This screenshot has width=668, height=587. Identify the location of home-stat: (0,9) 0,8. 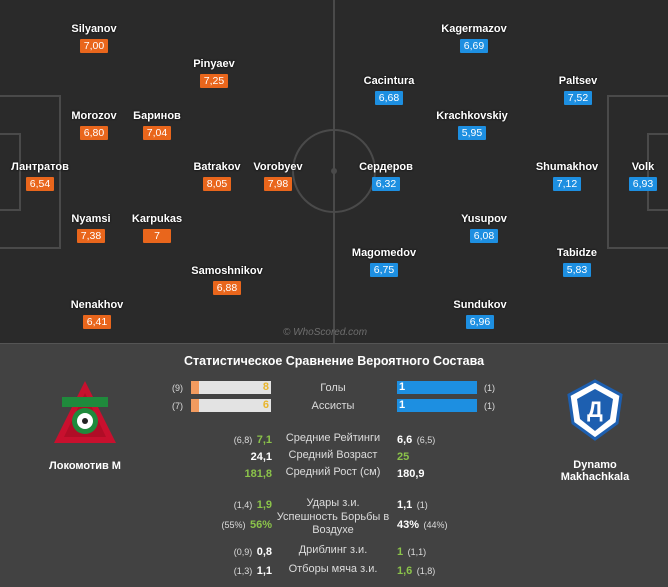
(253, 551).